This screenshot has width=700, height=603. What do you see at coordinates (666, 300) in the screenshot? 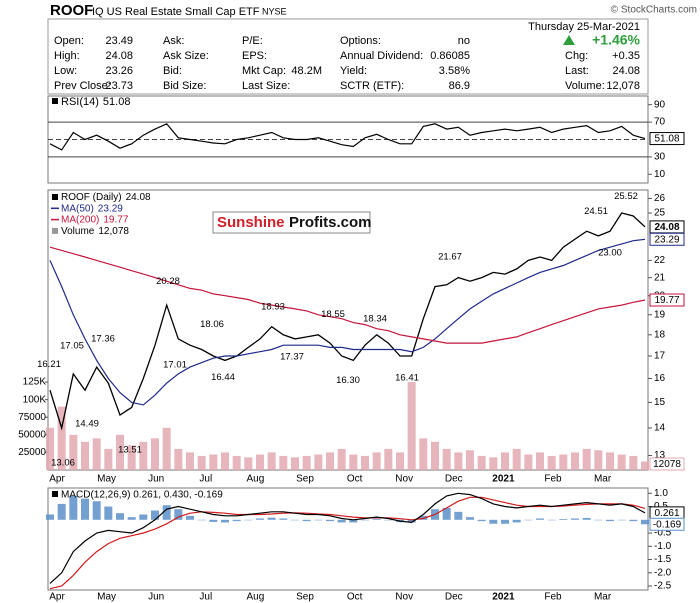
I see `last-value-label: 19.77` at bounding box center [666, 300].